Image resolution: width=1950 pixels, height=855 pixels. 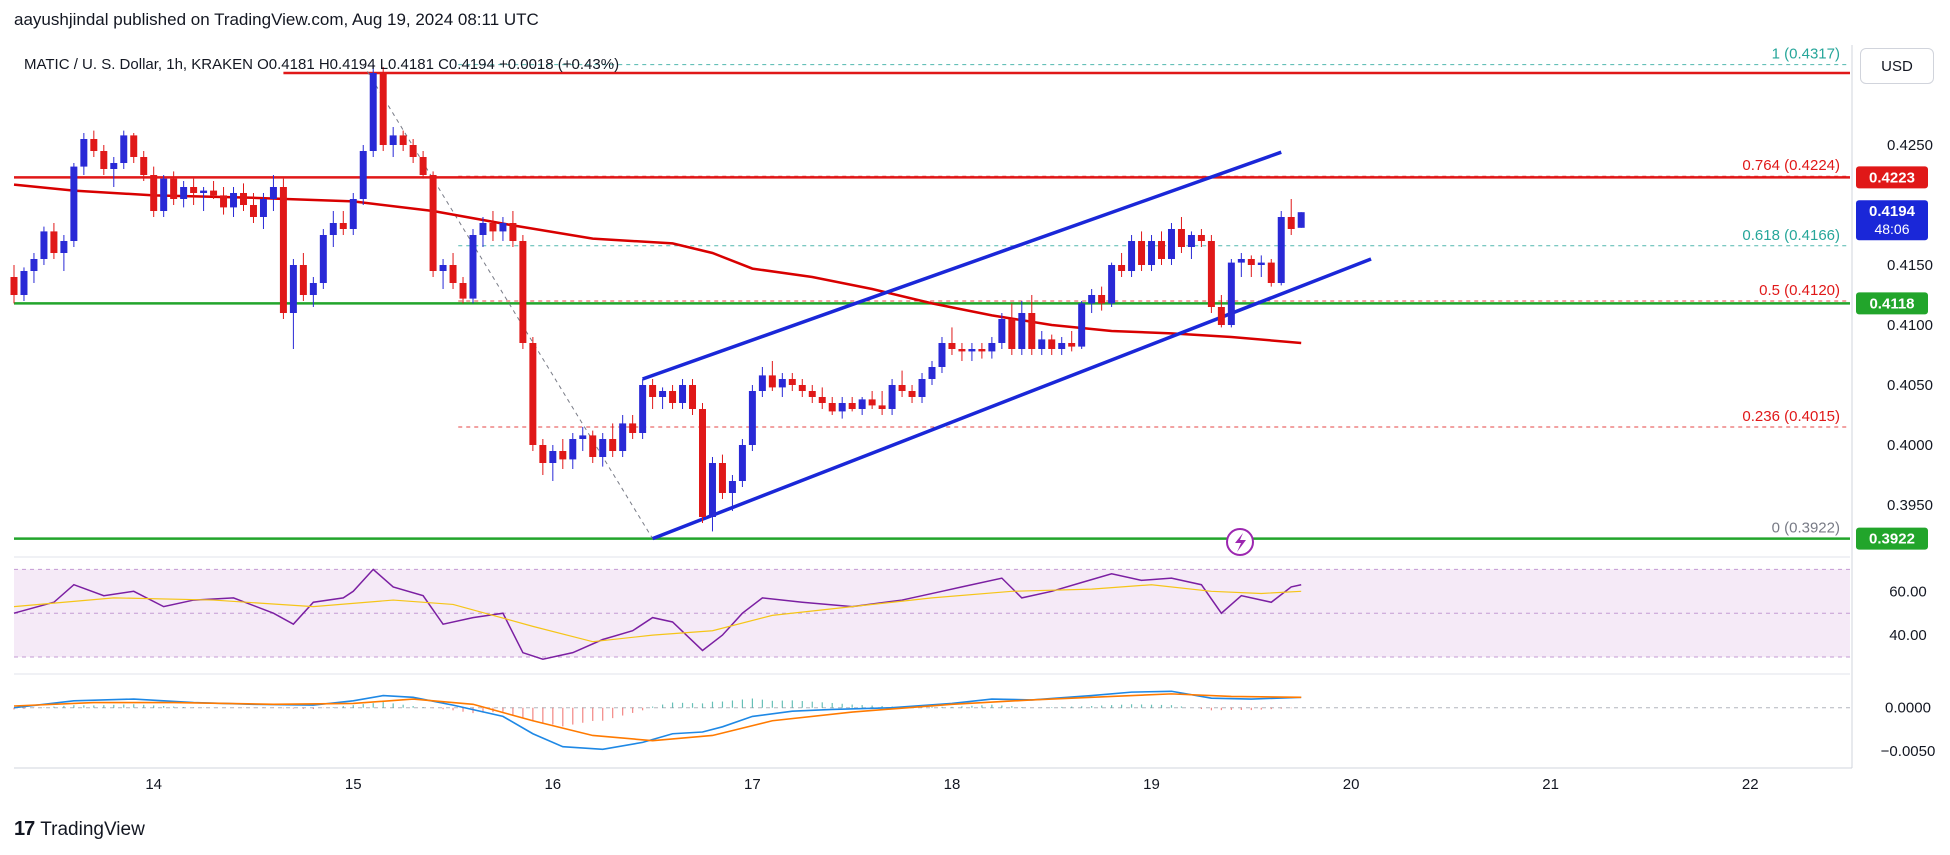 I want to click on fib-level-label: 0.236 (0.4015), so click(x=1791, y=416).